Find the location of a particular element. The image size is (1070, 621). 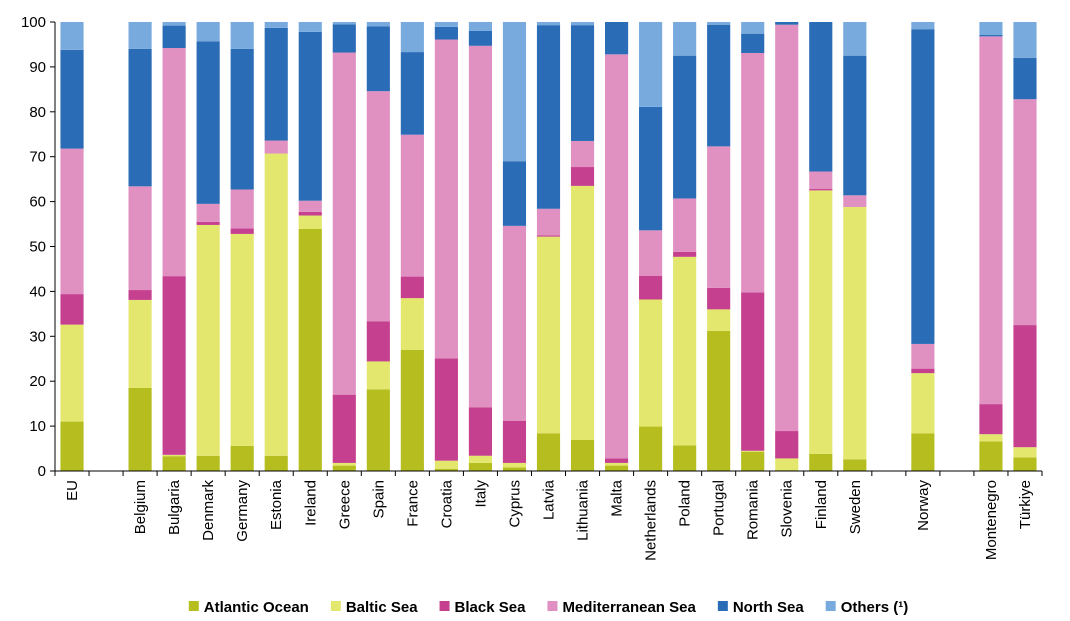

category-label-latvia: Latvia is located at coordinates (549, 499).